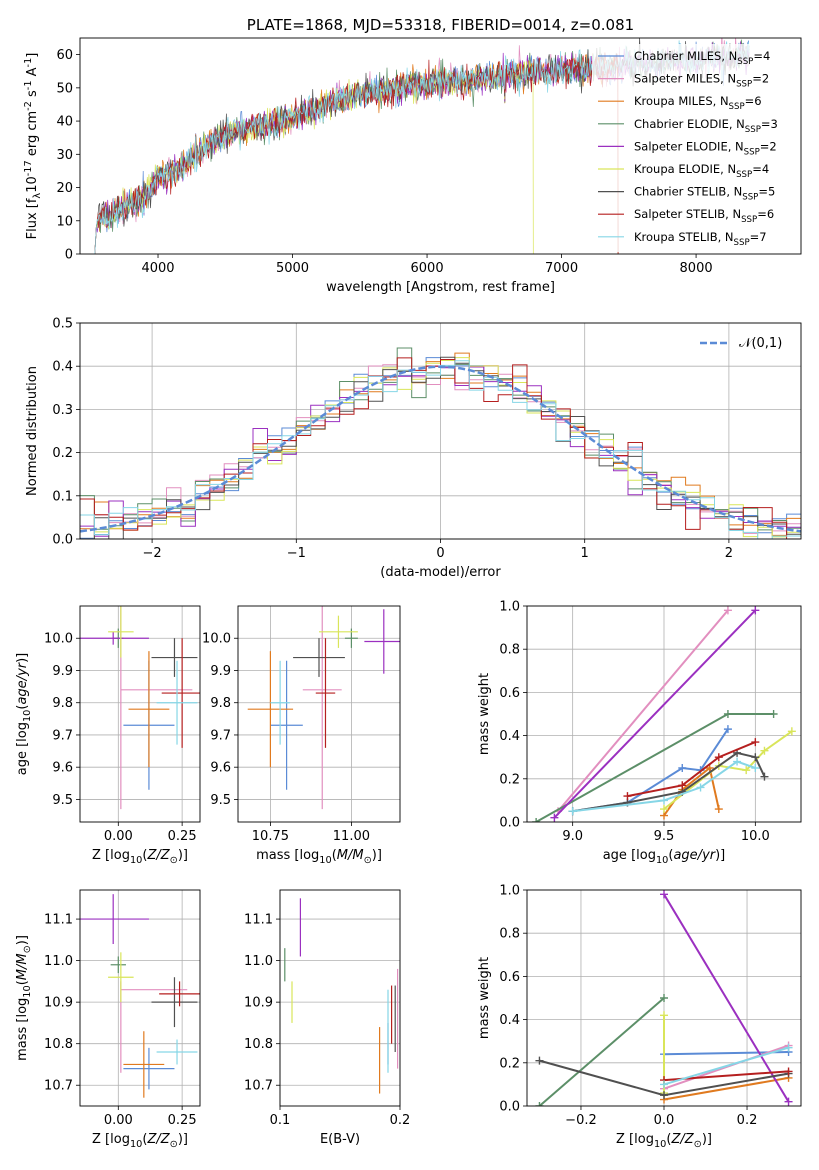 This screenshot has width=819, height=1170. Describe the element at coordinates (220, 800) in the screenshot. I see `y-tick-label: 9.5` at that location.